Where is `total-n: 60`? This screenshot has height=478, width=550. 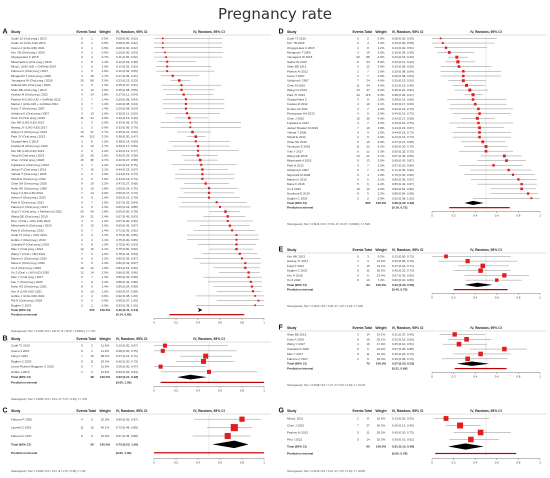
total-n: 60 is located at coordinates (368, 447).